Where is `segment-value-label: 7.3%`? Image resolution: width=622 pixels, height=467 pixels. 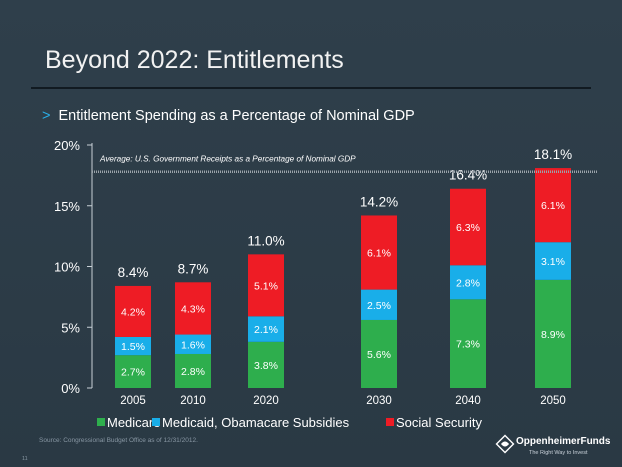
segment-value-label: 7.3% is located at coordinates (468, 345).